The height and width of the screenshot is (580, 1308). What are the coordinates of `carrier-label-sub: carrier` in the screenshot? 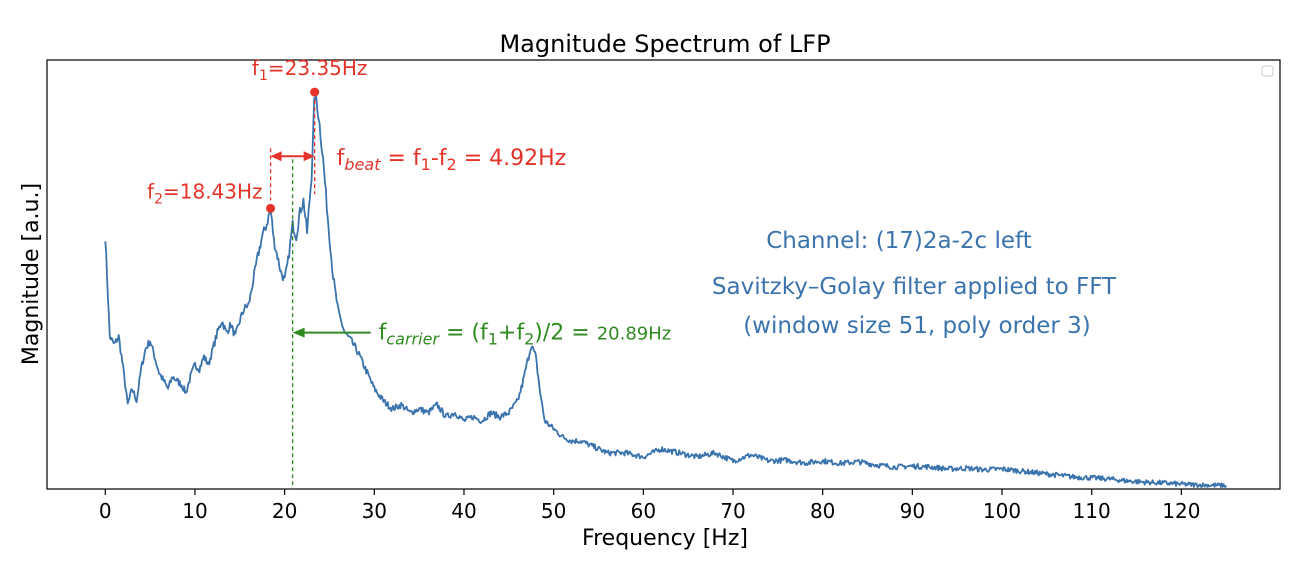 It's located at (413, 339).